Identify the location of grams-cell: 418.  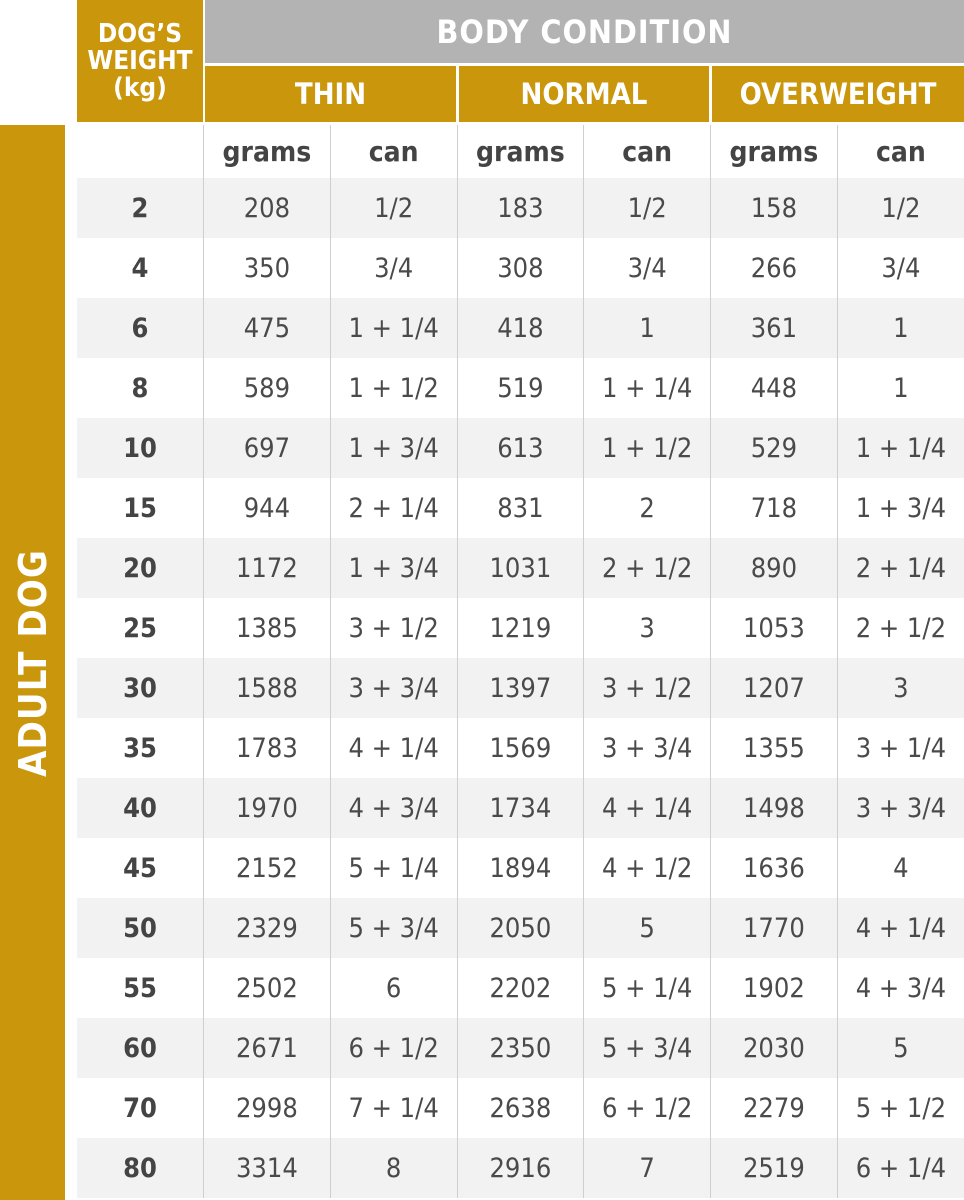
(520, 328).